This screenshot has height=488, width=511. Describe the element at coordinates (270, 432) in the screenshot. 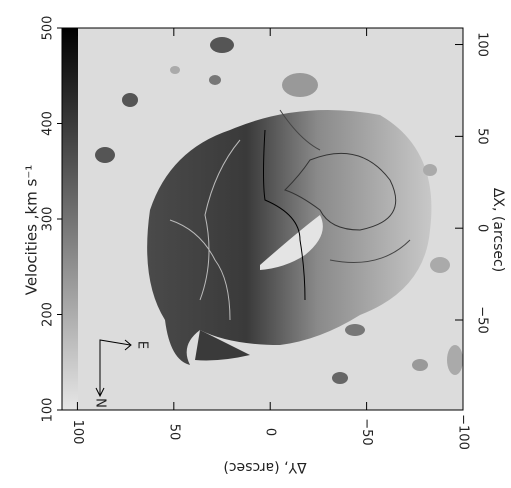

I see `x-tick-label: 0` at that location.